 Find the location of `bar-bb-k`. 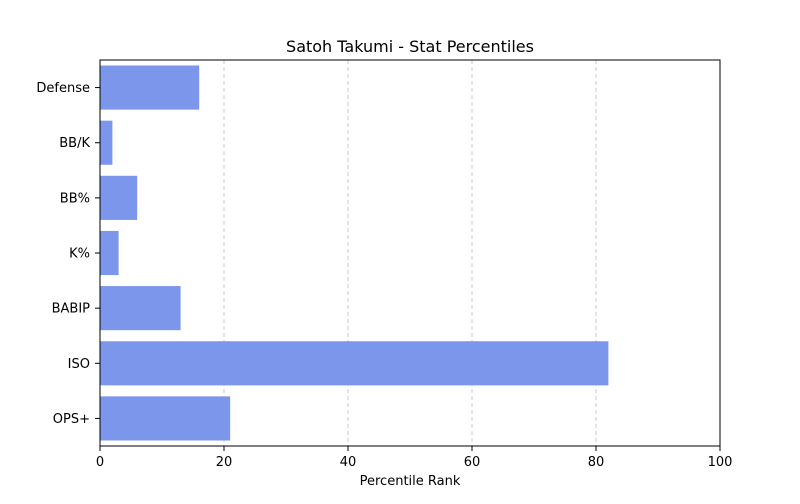

bar-bb-k is located at coordinates (106, 142).